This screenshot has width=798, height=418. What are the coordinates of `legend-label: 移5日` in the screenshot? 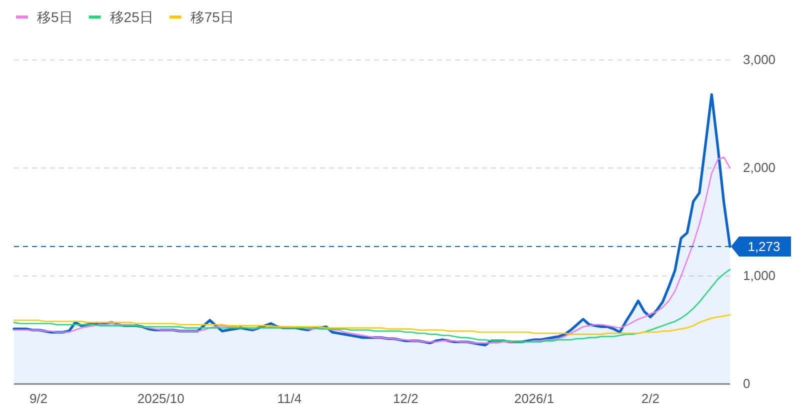 It's located at (55, 17).